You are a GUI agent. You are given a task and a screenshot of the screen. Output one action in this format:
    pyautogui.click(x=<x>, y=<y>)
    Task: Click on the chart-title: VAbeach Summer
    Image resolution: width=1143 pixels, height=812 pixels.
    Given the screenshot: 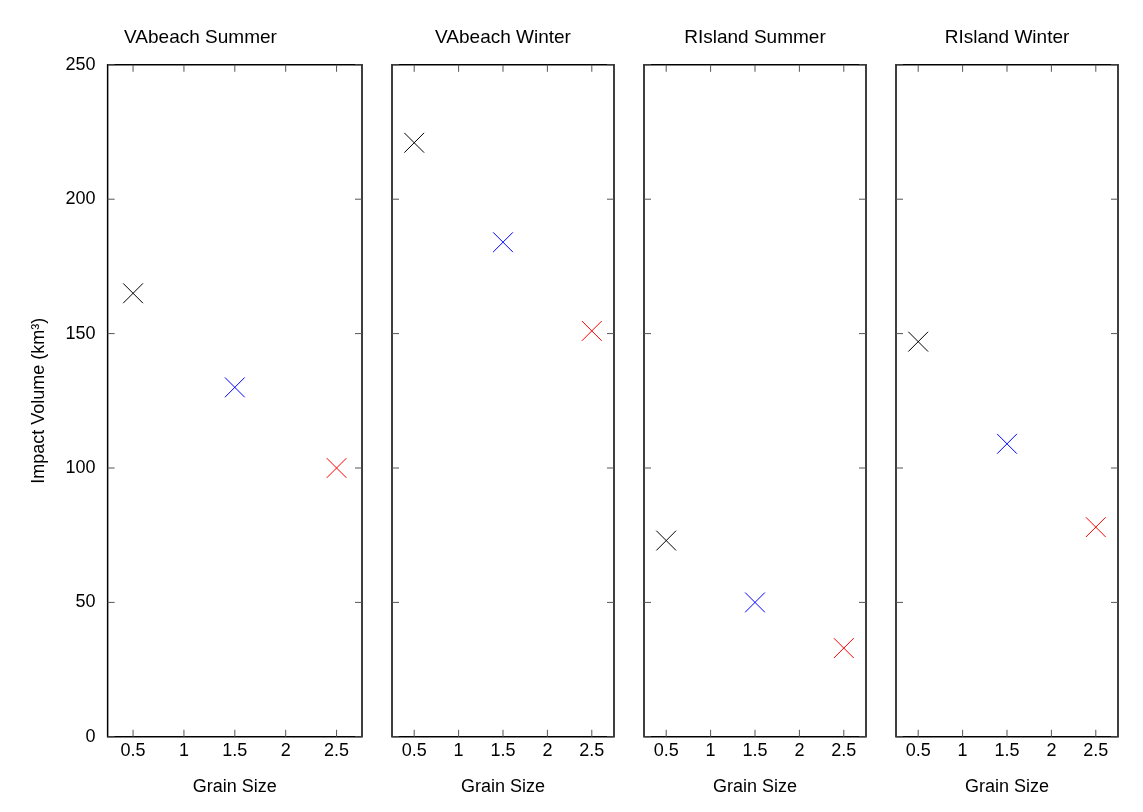 What is the action you would take?
    pyautogui.click(x=201, y=36)
    